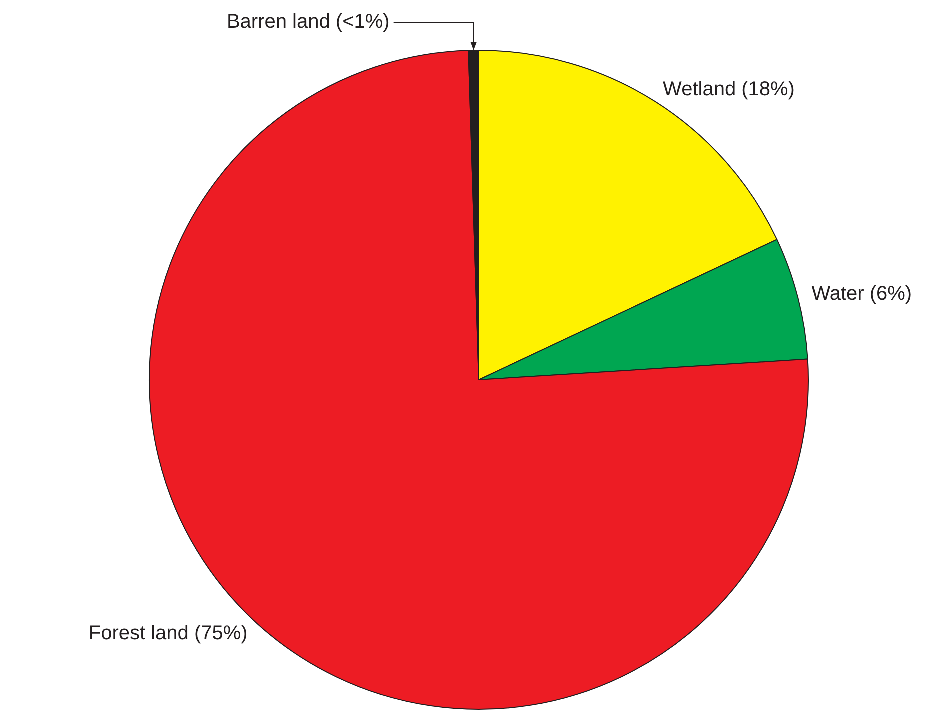  Describe the element at coordinates (862, 294) in the screenshot. I see `slice-label: Water (6%)` at that location.